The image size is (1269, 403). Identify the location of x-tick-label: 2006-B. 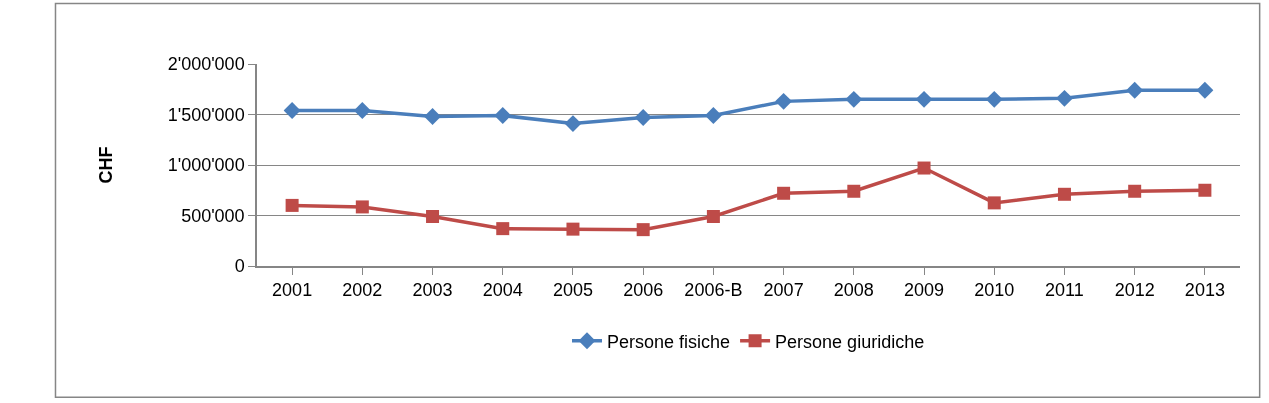
(713, 290).